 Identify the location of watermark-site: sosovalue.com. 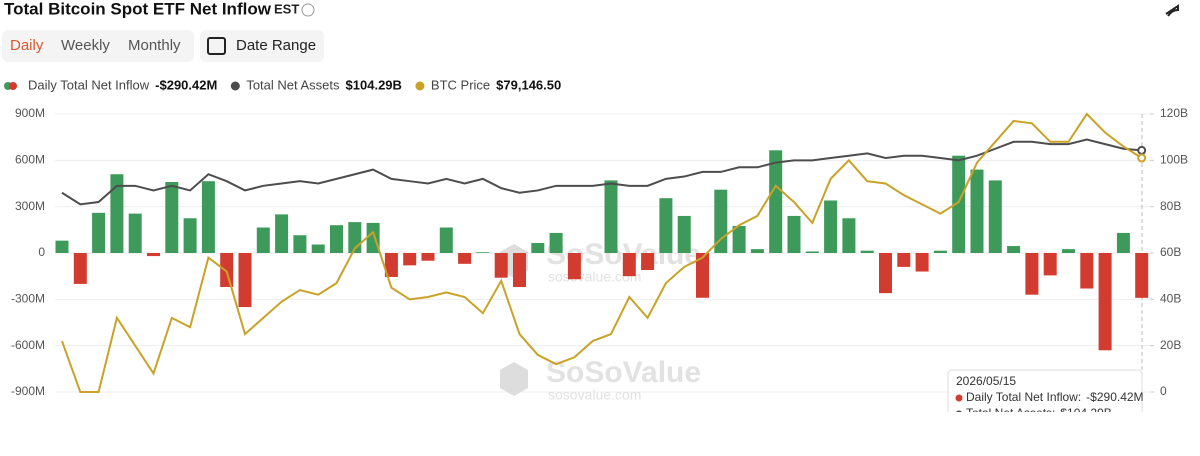
(594, 395).